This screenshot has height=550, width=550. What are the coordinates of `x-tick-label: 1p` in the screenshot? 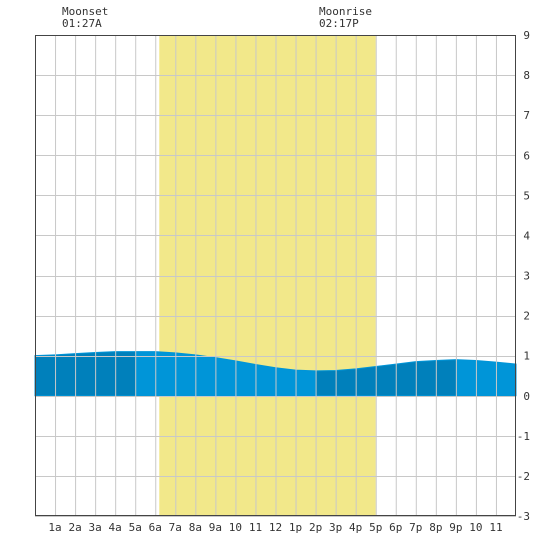 It's located at (295, 527).